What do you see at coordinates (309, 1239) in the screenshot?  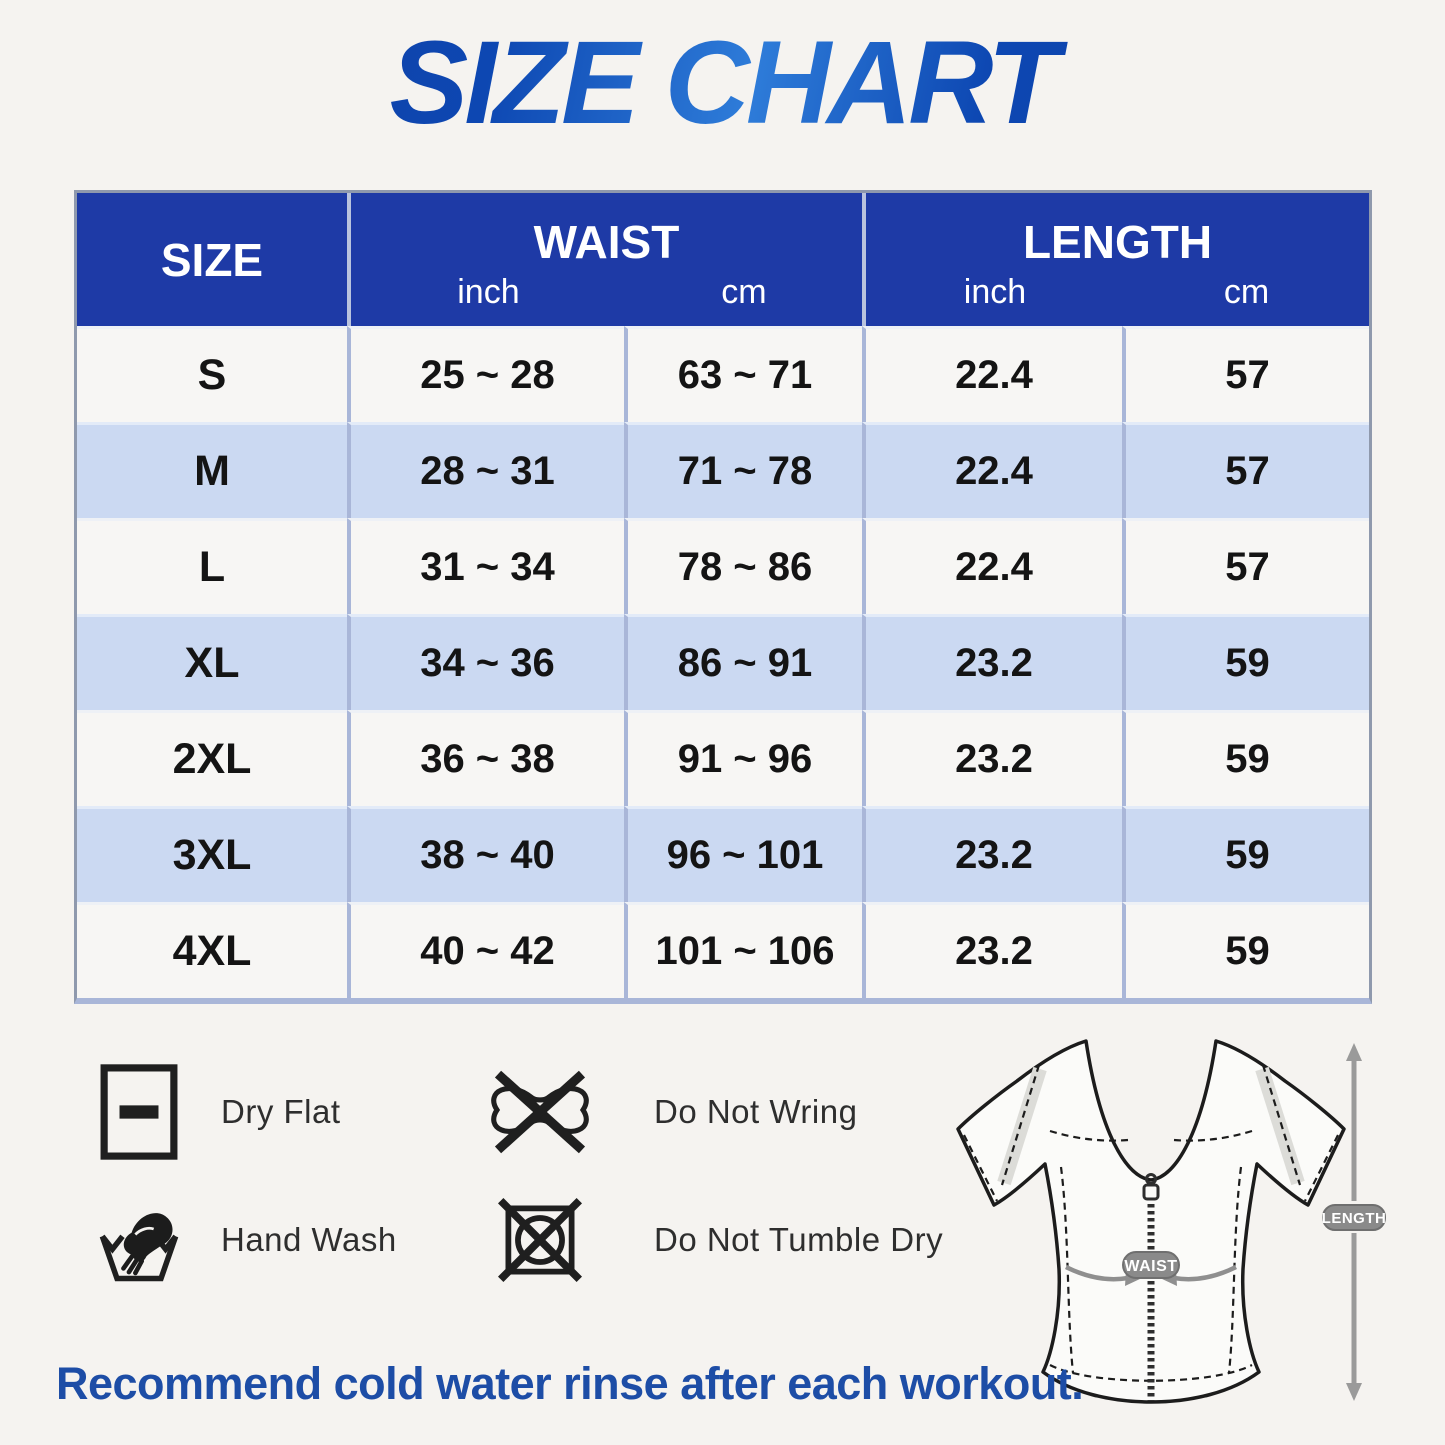 I see `care-label: Hand Wash` at bounding box center [309, 1239].